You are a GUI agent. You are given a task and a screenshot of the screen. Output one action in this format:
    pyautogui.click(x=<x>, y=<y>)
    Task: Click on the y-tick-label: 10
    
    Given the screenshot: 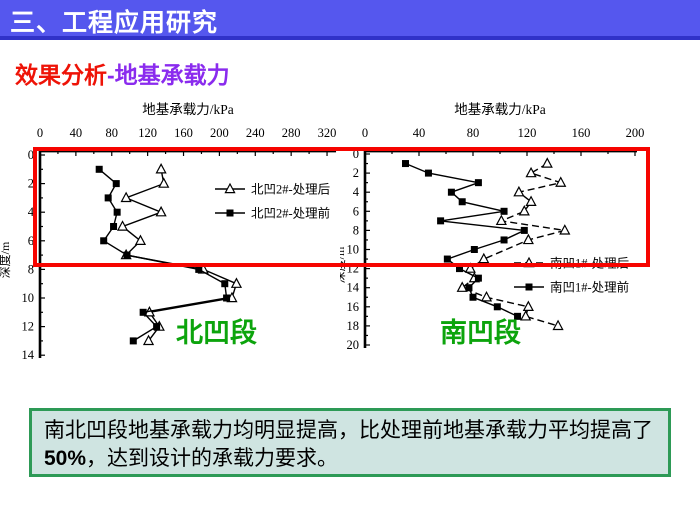 What is the action you would take?
    pyautogui.click(x=28, y=298)
    